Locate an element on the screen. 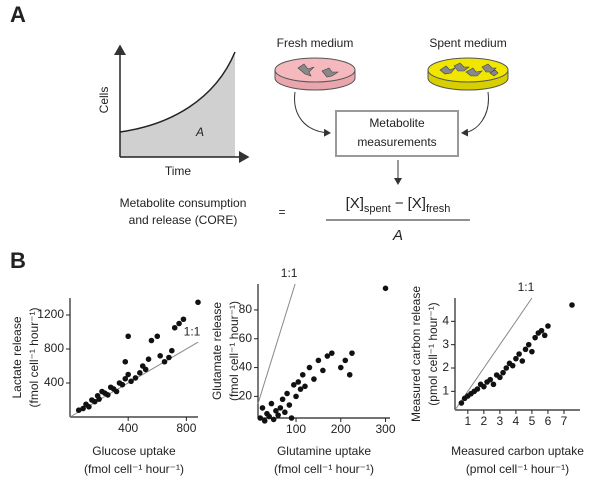 This screenshot has height=492, width=601. y-axis-label: Lactate release is located at coordinates (17, 357).